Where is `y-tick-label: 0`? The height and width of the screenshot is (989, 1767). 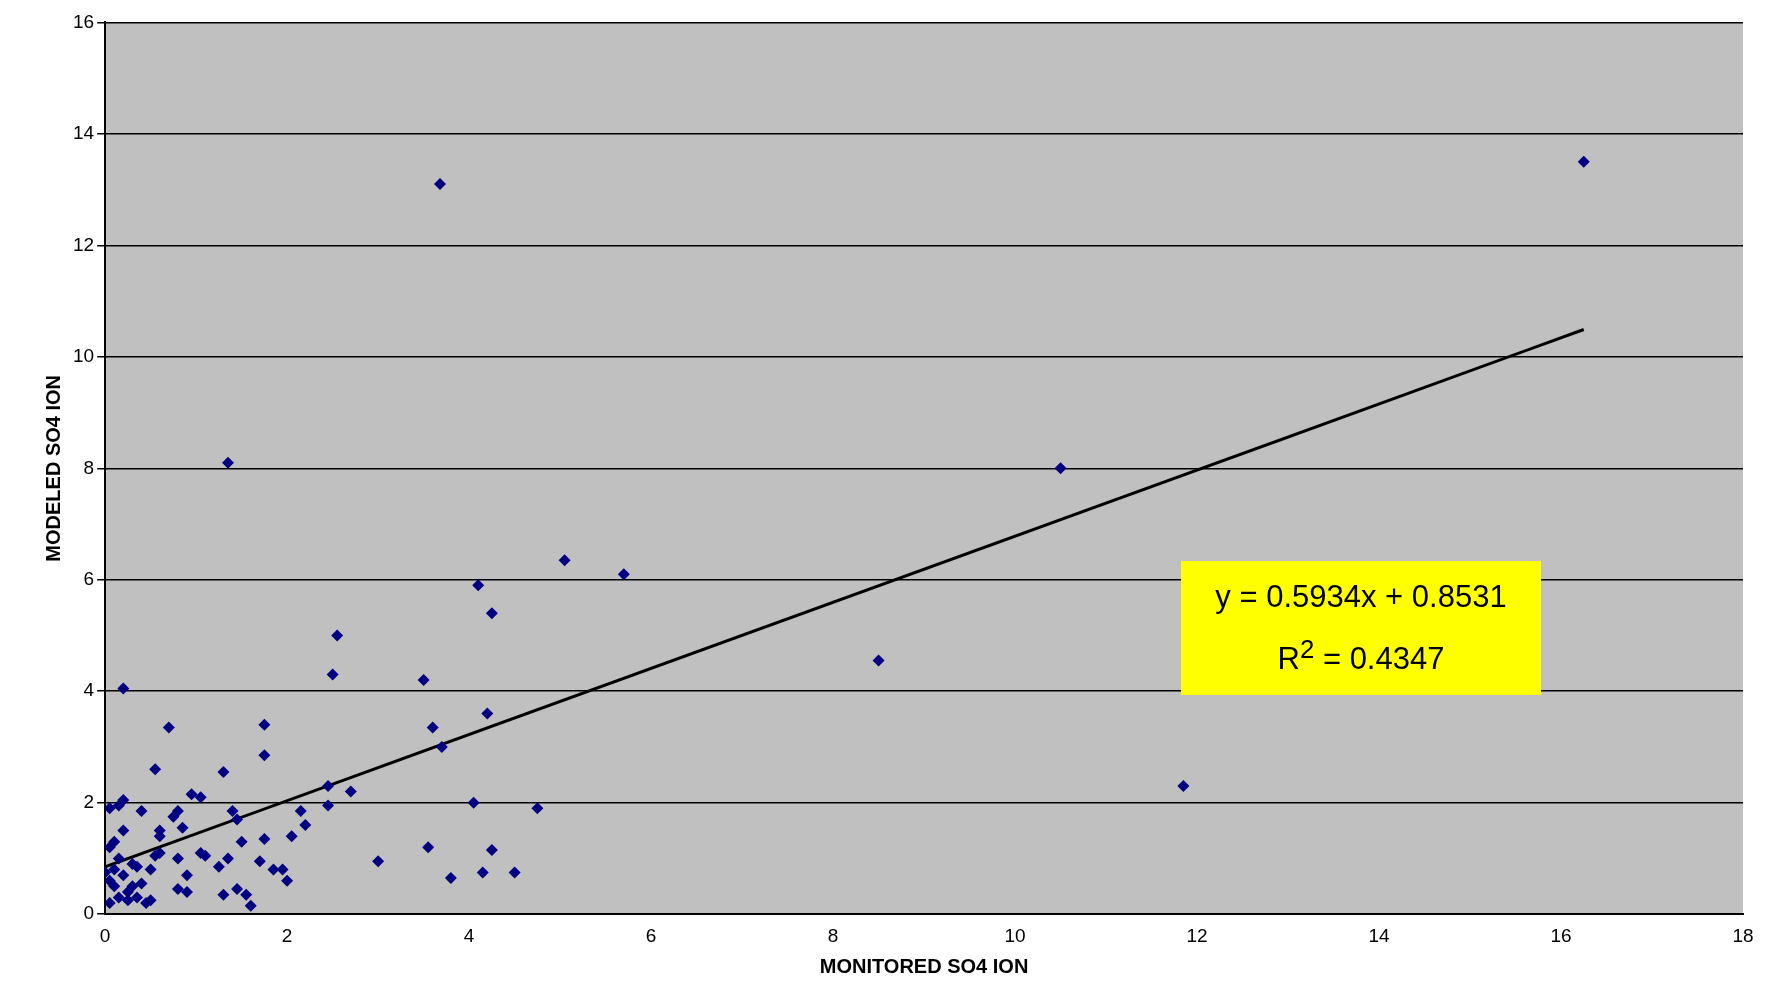 y-tick-label: 0 is located at coordinates (89, 913).